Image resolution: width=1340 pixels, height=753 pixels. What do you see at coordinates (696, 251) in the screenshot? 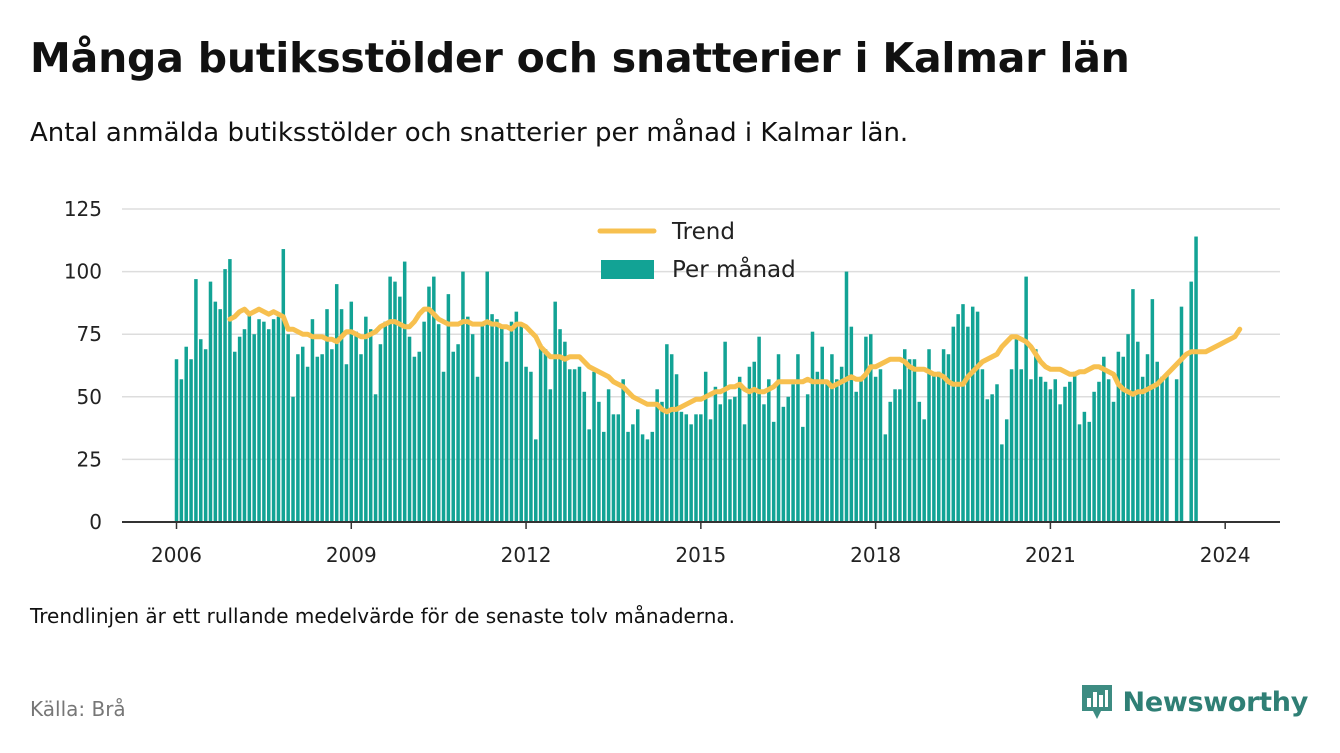
I see `legend: Trend Per månad` at bounding box center [696, 251].